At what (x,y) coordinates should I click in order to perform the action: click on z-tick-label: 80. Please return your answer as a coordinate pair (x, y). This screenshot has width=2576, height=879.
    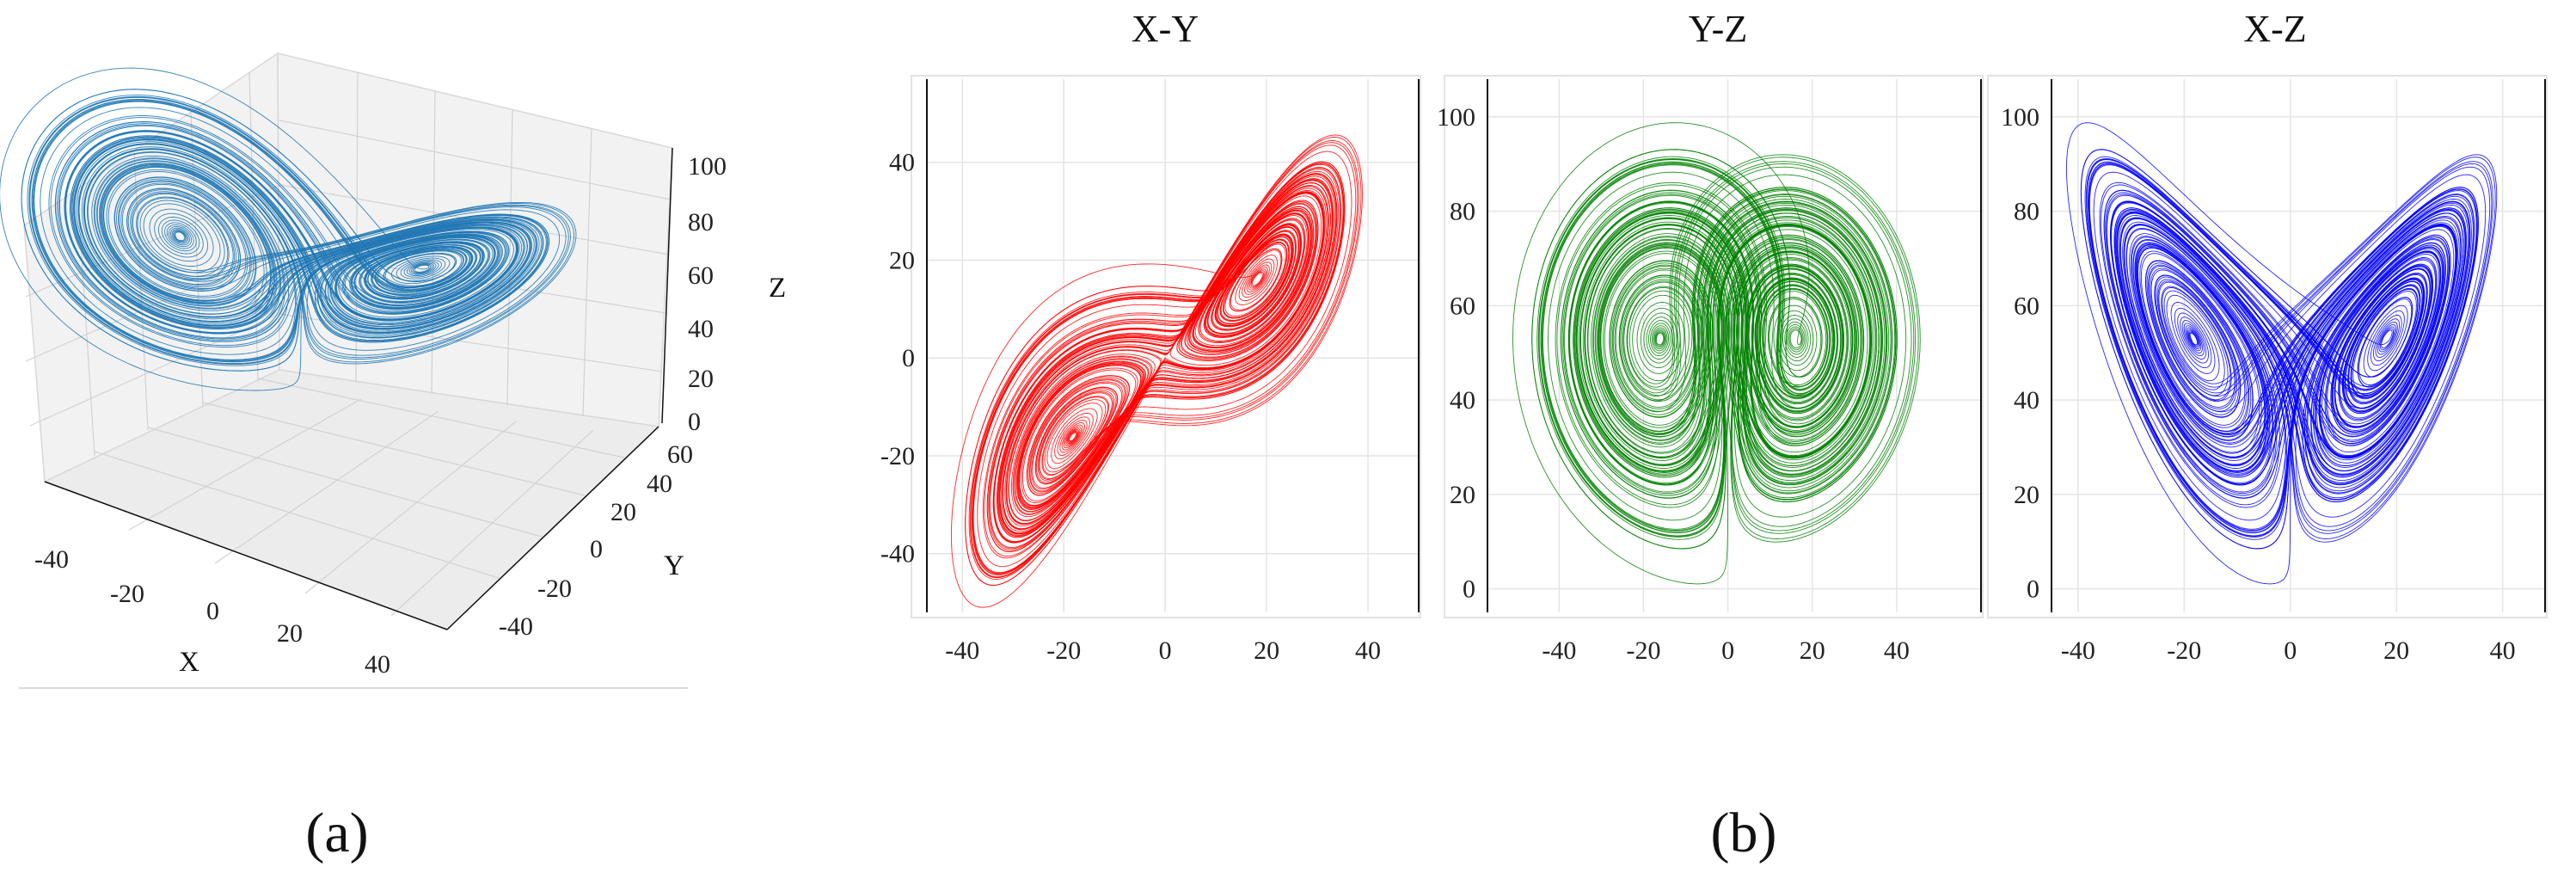
    Looking at the image, I should click on (701, 222).